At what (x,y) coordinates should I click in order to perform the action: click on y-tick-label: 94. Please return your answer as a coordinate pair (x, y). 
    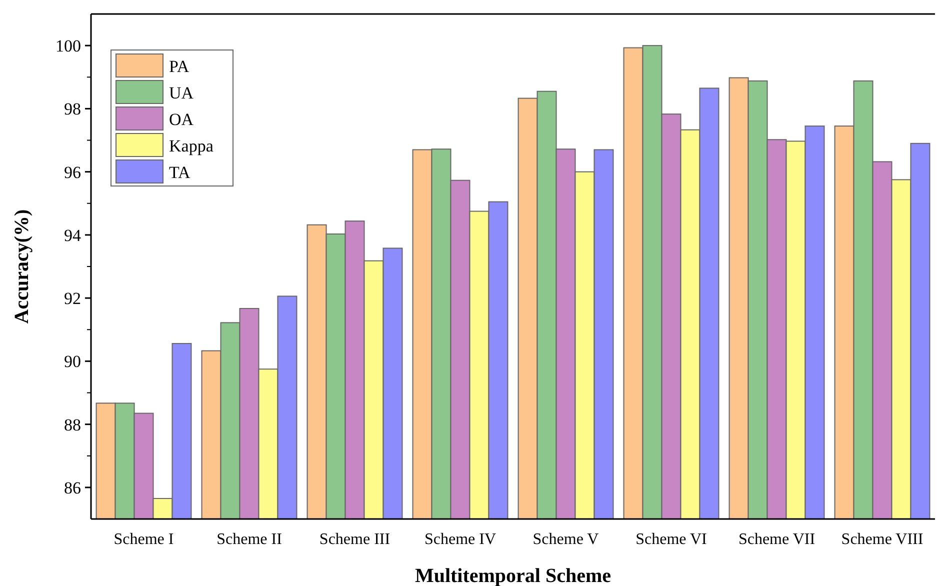
    Looking at the image, I should click on (73, 235).